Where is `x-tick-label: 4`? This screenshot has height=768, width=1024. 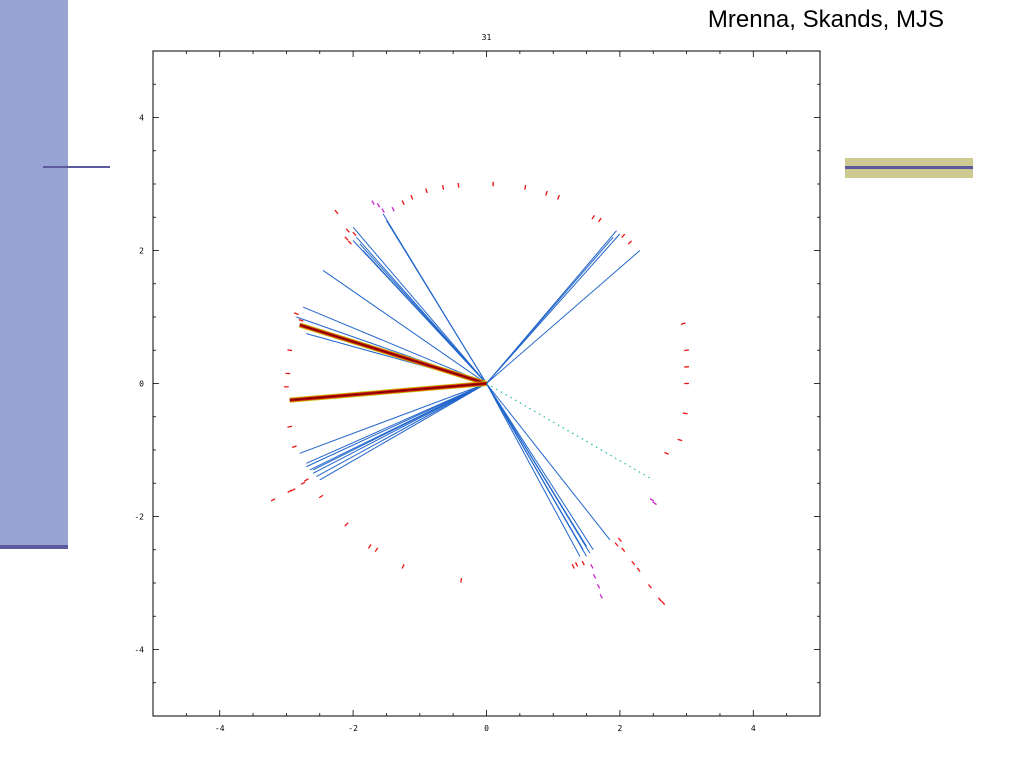 x-tick-label: 4 is located at coordinates (753, 728).